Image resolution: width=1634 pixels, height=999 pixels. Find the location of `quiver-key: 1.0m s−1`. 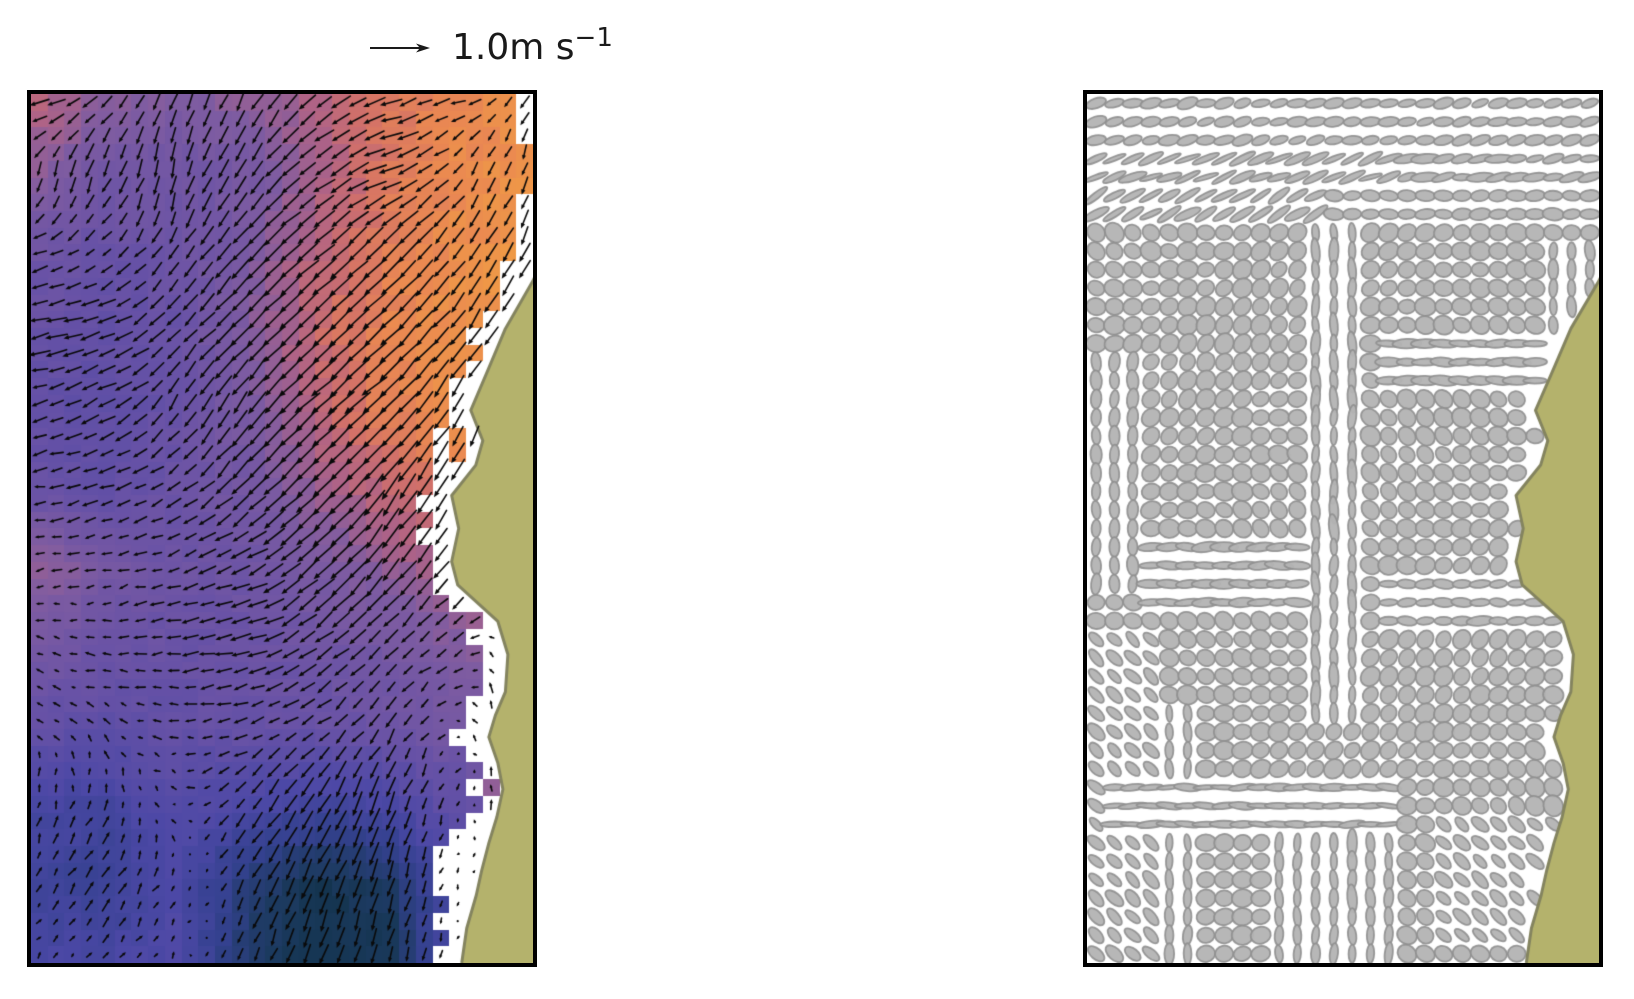

quiver-key: 1.0m s−1 is located at coordinates (490, 45).